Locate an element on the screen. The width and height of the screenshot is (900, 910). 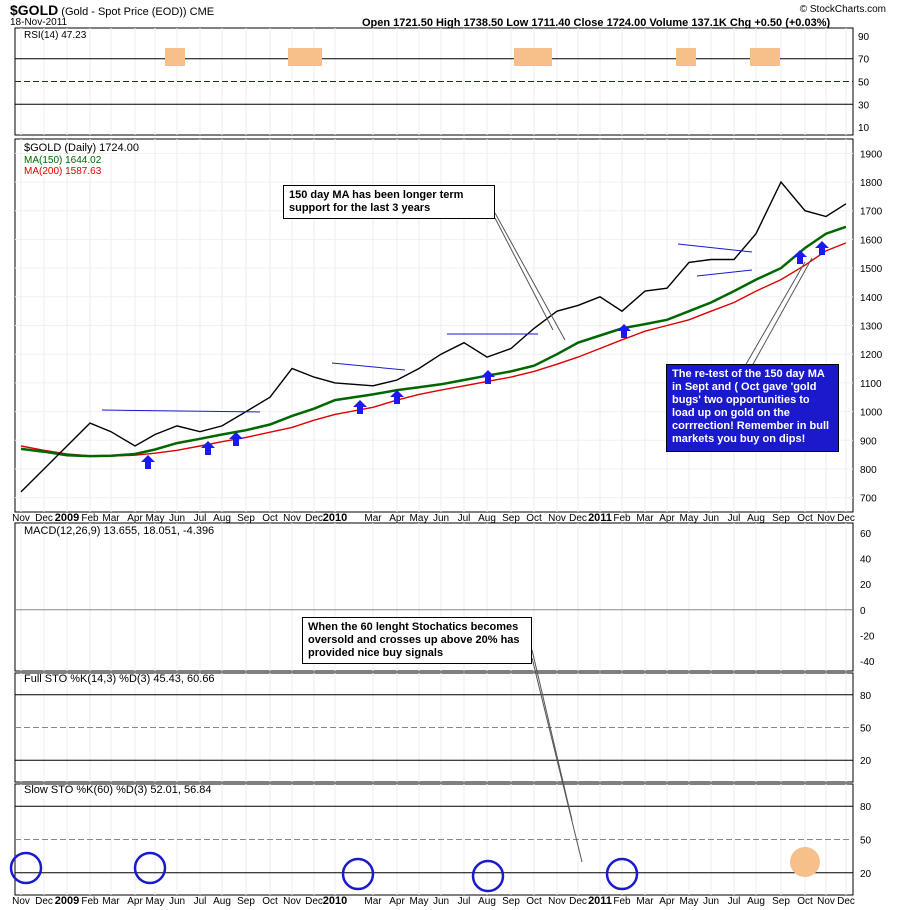
price-tick: 1000 is located at coordinates (871, 413).